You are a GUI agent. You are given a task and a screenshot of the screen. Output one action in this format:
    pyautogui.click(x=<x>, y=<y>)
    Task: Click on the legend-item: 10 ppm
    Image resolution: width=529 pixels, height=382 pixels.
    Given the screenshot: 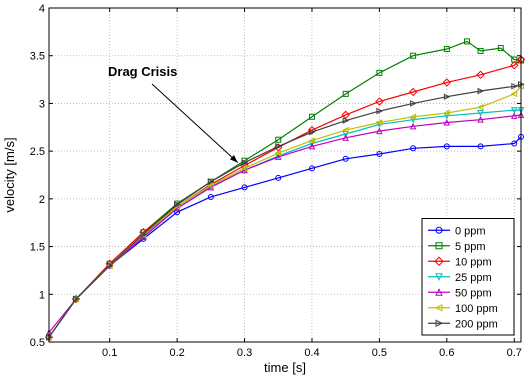 What is the action you would take?
    pyautogui.click(x=460, y=262)
    